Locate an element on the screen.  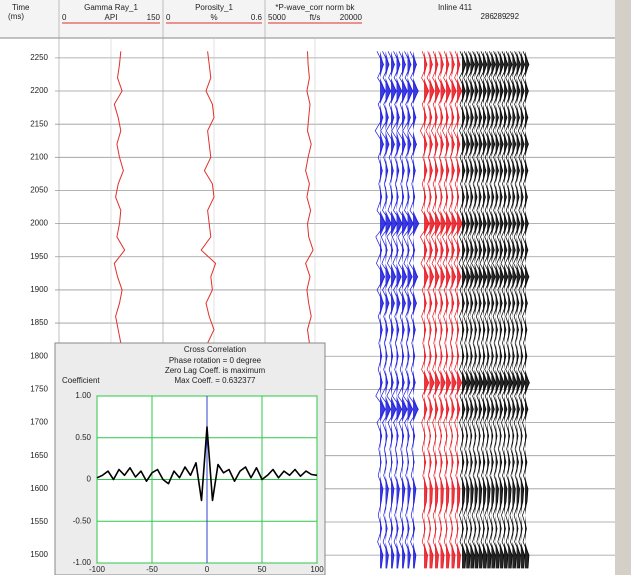
y-tick-label: 1700 is located at coordinates (39, 422).